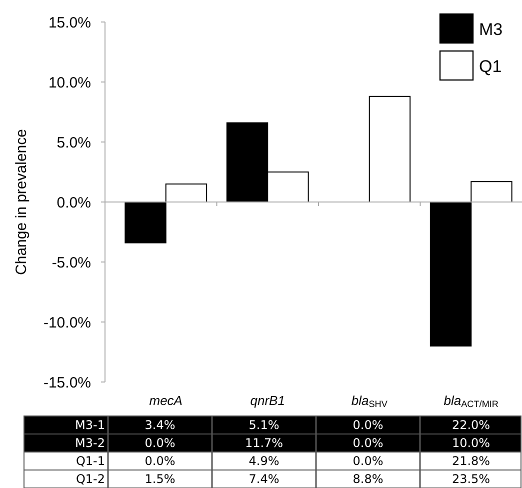 Image resolution: width=522 pixels, height=488 pixels. What do you see at coordinates (389, 149) in the screenshot?
I see `bar` at bounding box center [389, 149].